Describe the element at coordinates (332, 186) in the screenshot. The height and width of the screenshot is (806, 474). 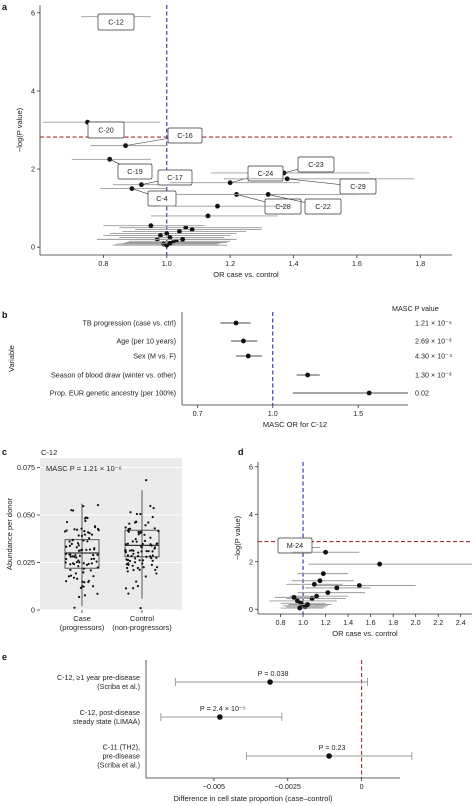
I see `label-c-29: C-29` at that location.